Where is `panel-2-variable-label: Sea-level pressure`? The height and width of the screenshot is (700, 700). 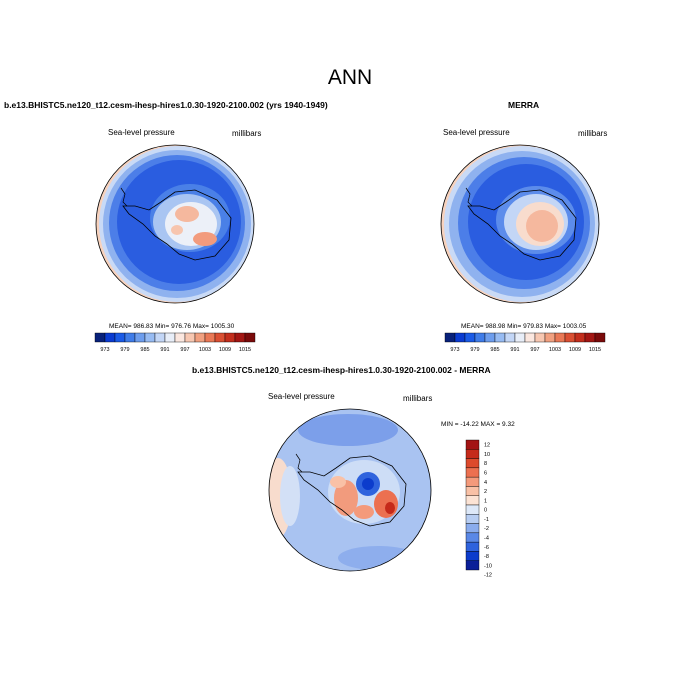
panel-2-variable-label: Sea-level pressure is located at coordinates (476, 132).